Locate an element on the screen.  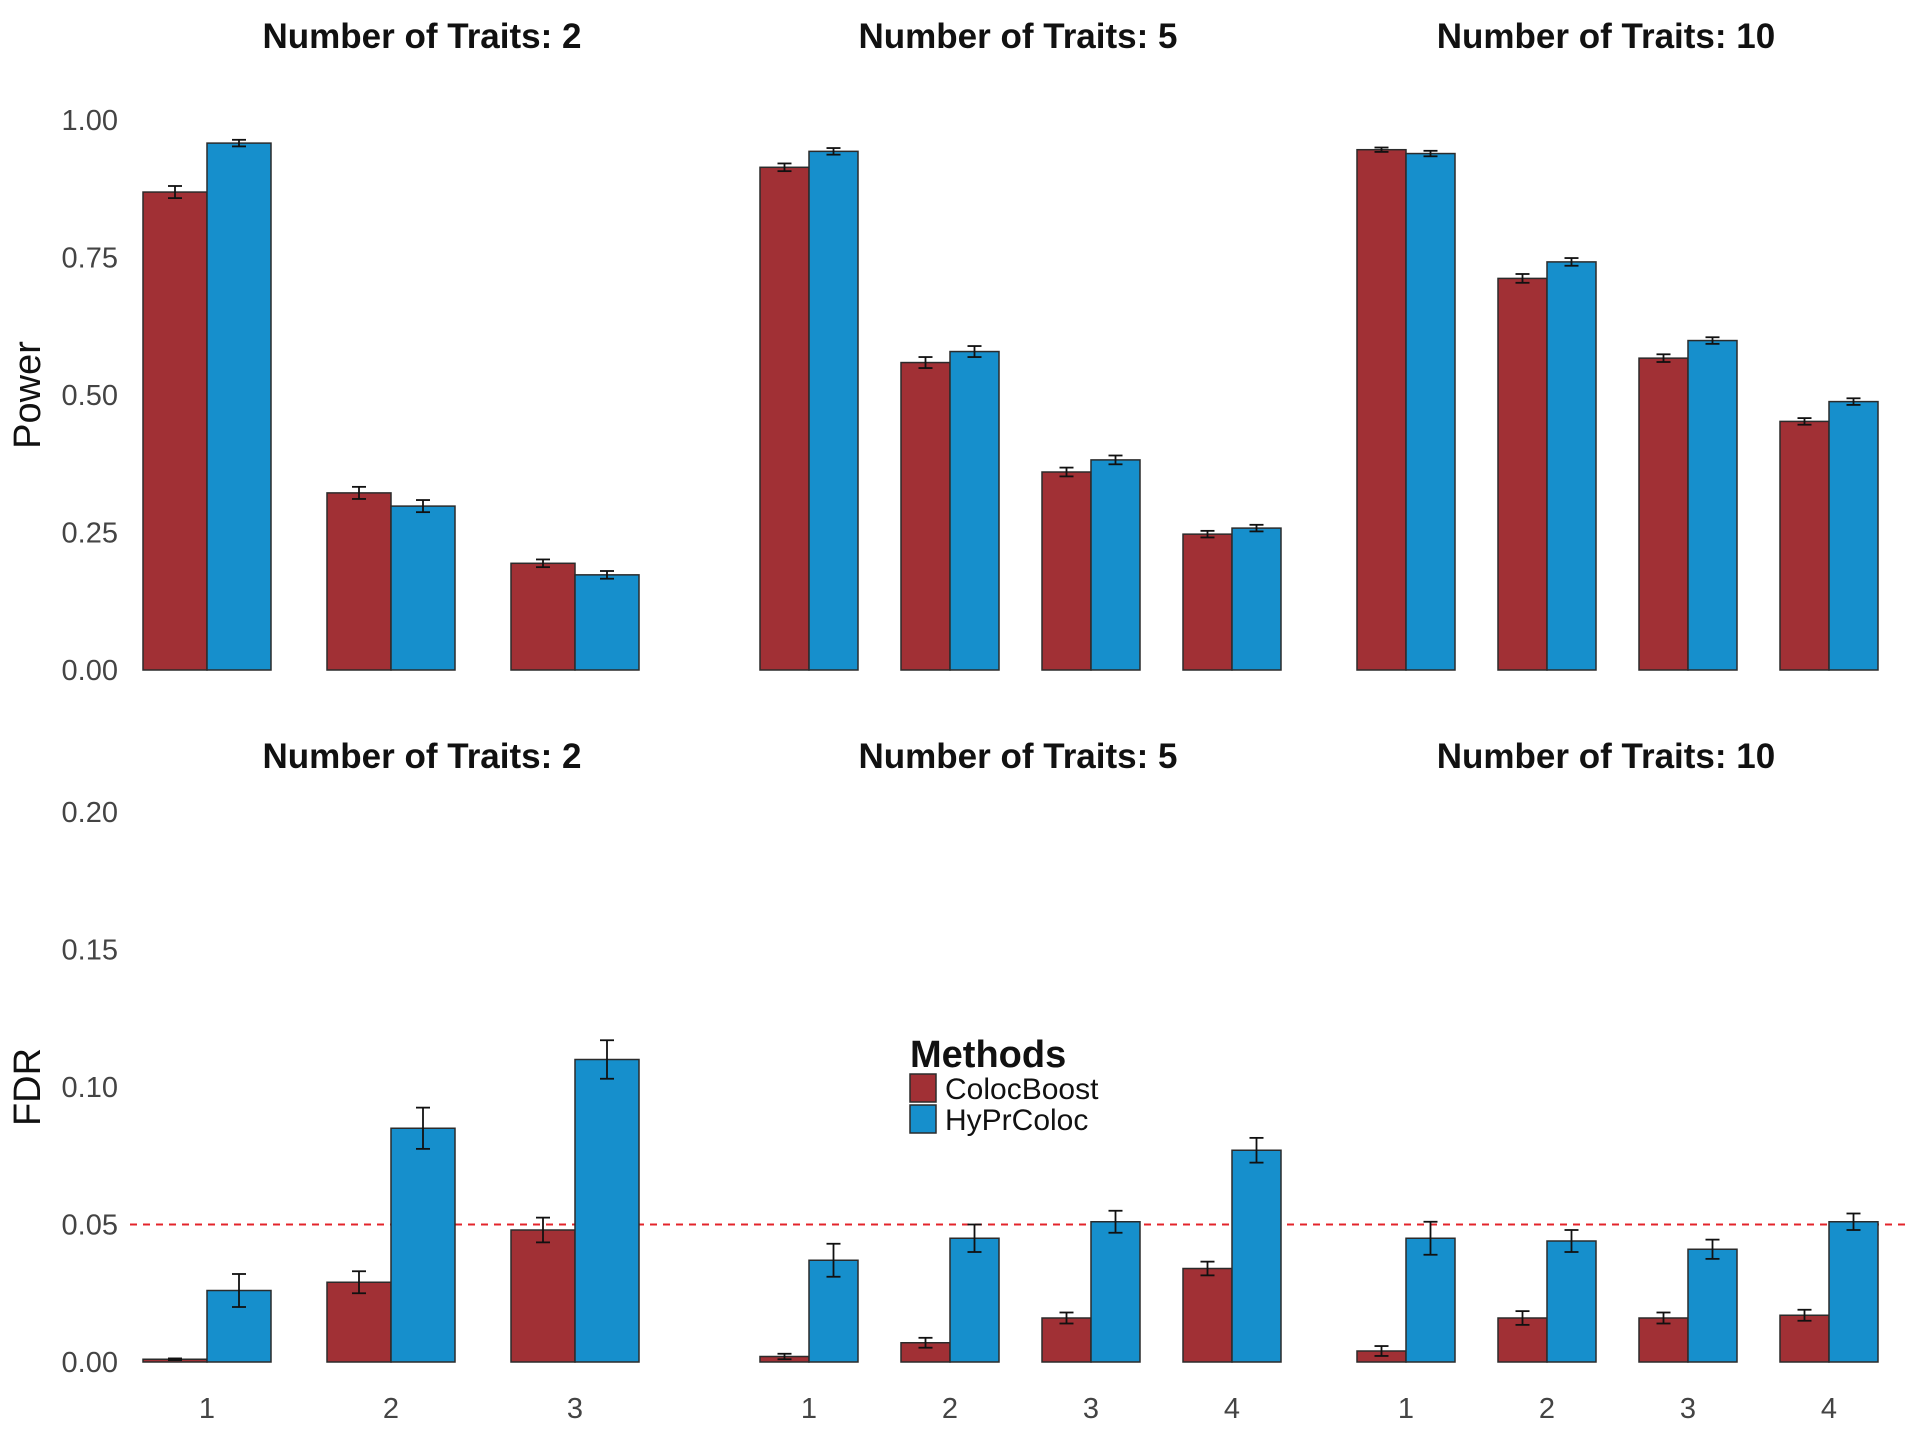
y-tick-label: 0.10 is located at coordinates (90, 1088).